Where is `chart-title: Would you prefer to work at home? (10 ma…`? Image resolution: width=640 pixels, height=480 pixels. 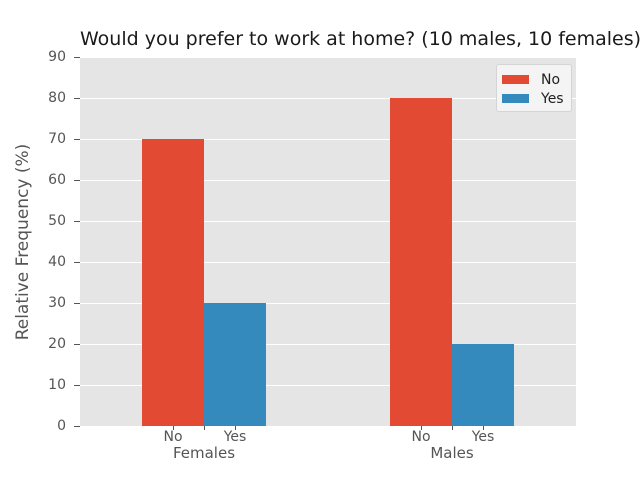
chart-title: Would you prefer to work at home? (10 ma… is located at coordinates (360, 39).